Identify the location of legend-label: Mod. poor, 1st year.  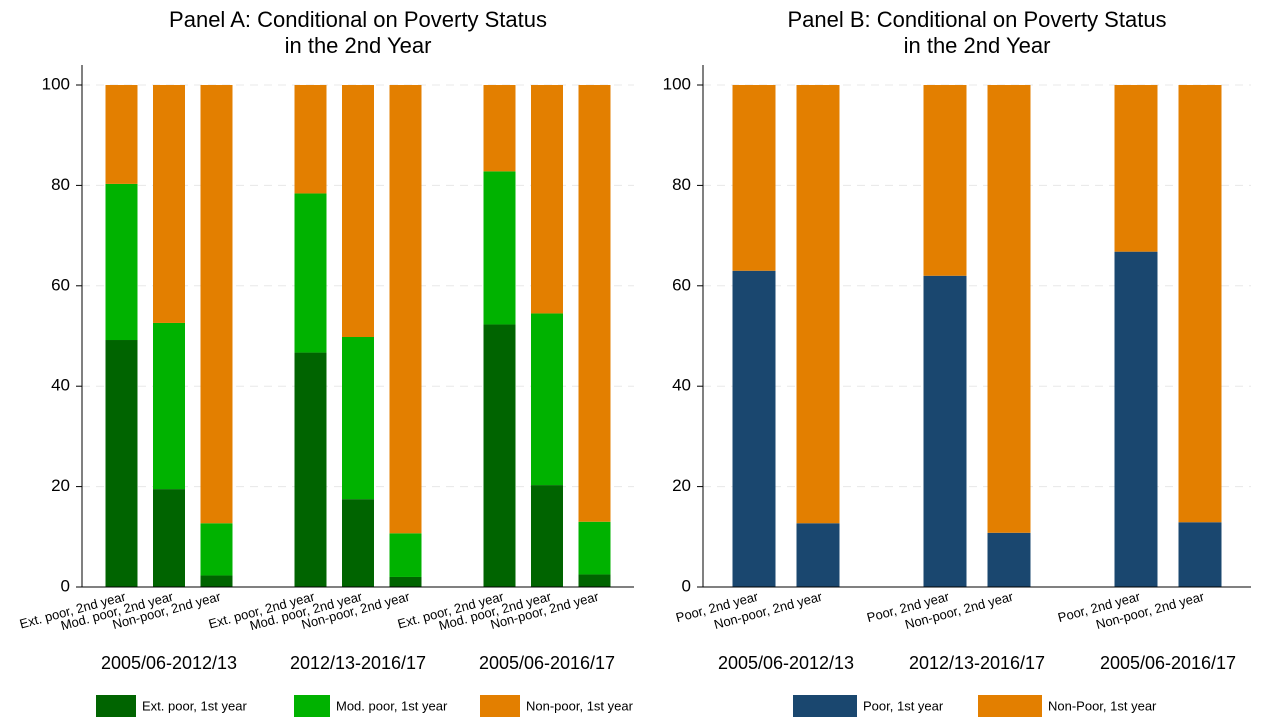
(392, 705).